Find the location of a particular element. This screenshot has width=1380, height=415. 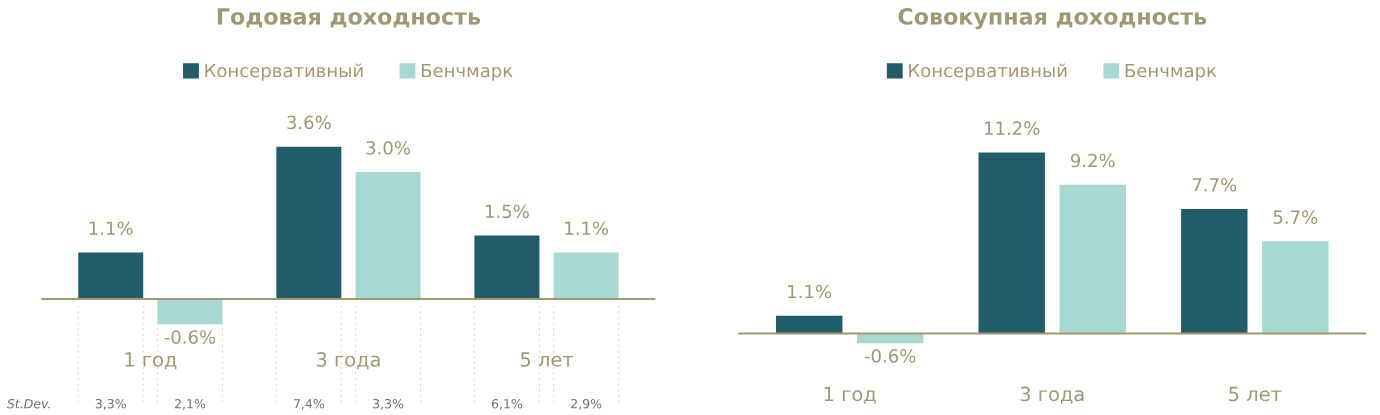

chart-title: Годовая доходность is located at coordinates (349, 18).